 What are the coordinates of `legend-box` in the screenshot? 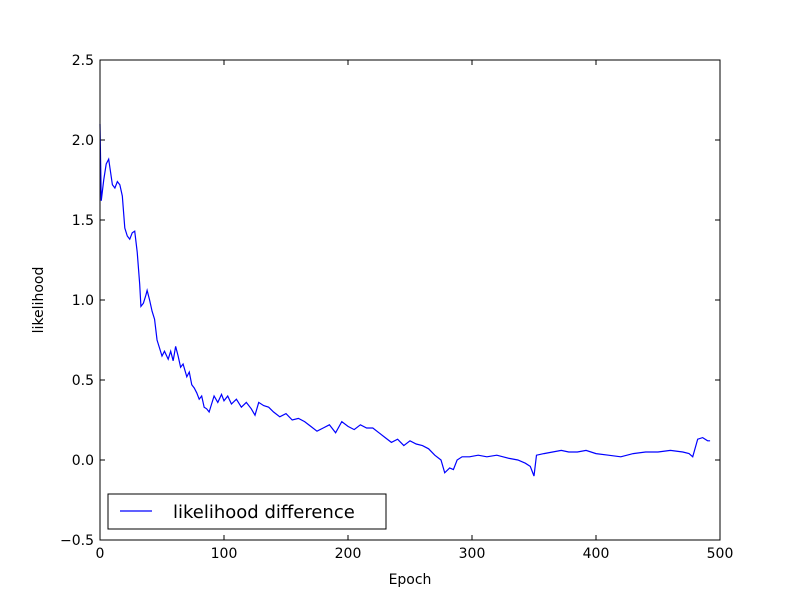 It's located at (247, 511).